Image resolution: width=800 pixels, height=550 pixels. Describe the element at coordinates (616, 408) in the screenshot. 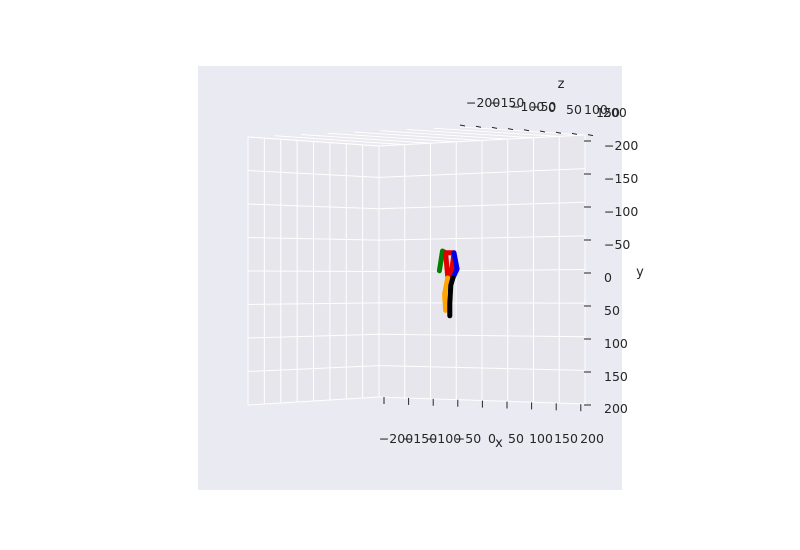

I see `y-tick-label: 200` at that location.